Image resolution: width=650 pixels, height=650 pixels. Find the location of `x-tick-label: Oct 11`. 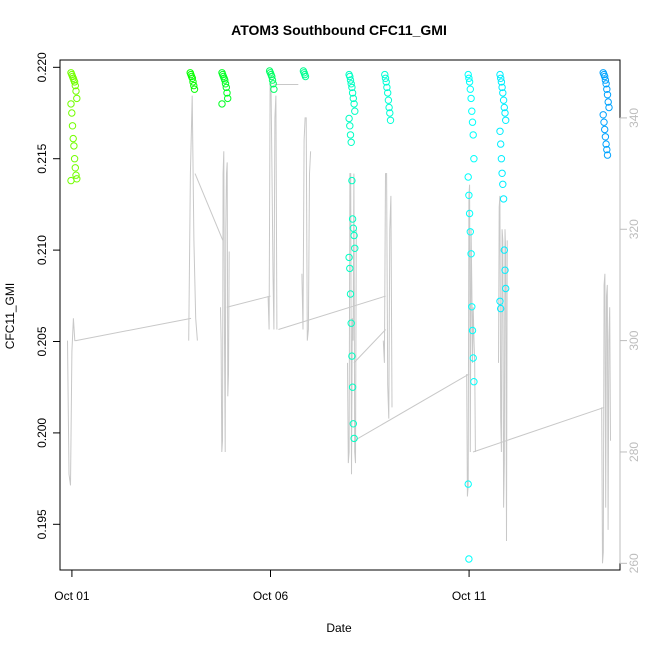

x-tick-label: Oct 11 is located at coordinates (469, 596).